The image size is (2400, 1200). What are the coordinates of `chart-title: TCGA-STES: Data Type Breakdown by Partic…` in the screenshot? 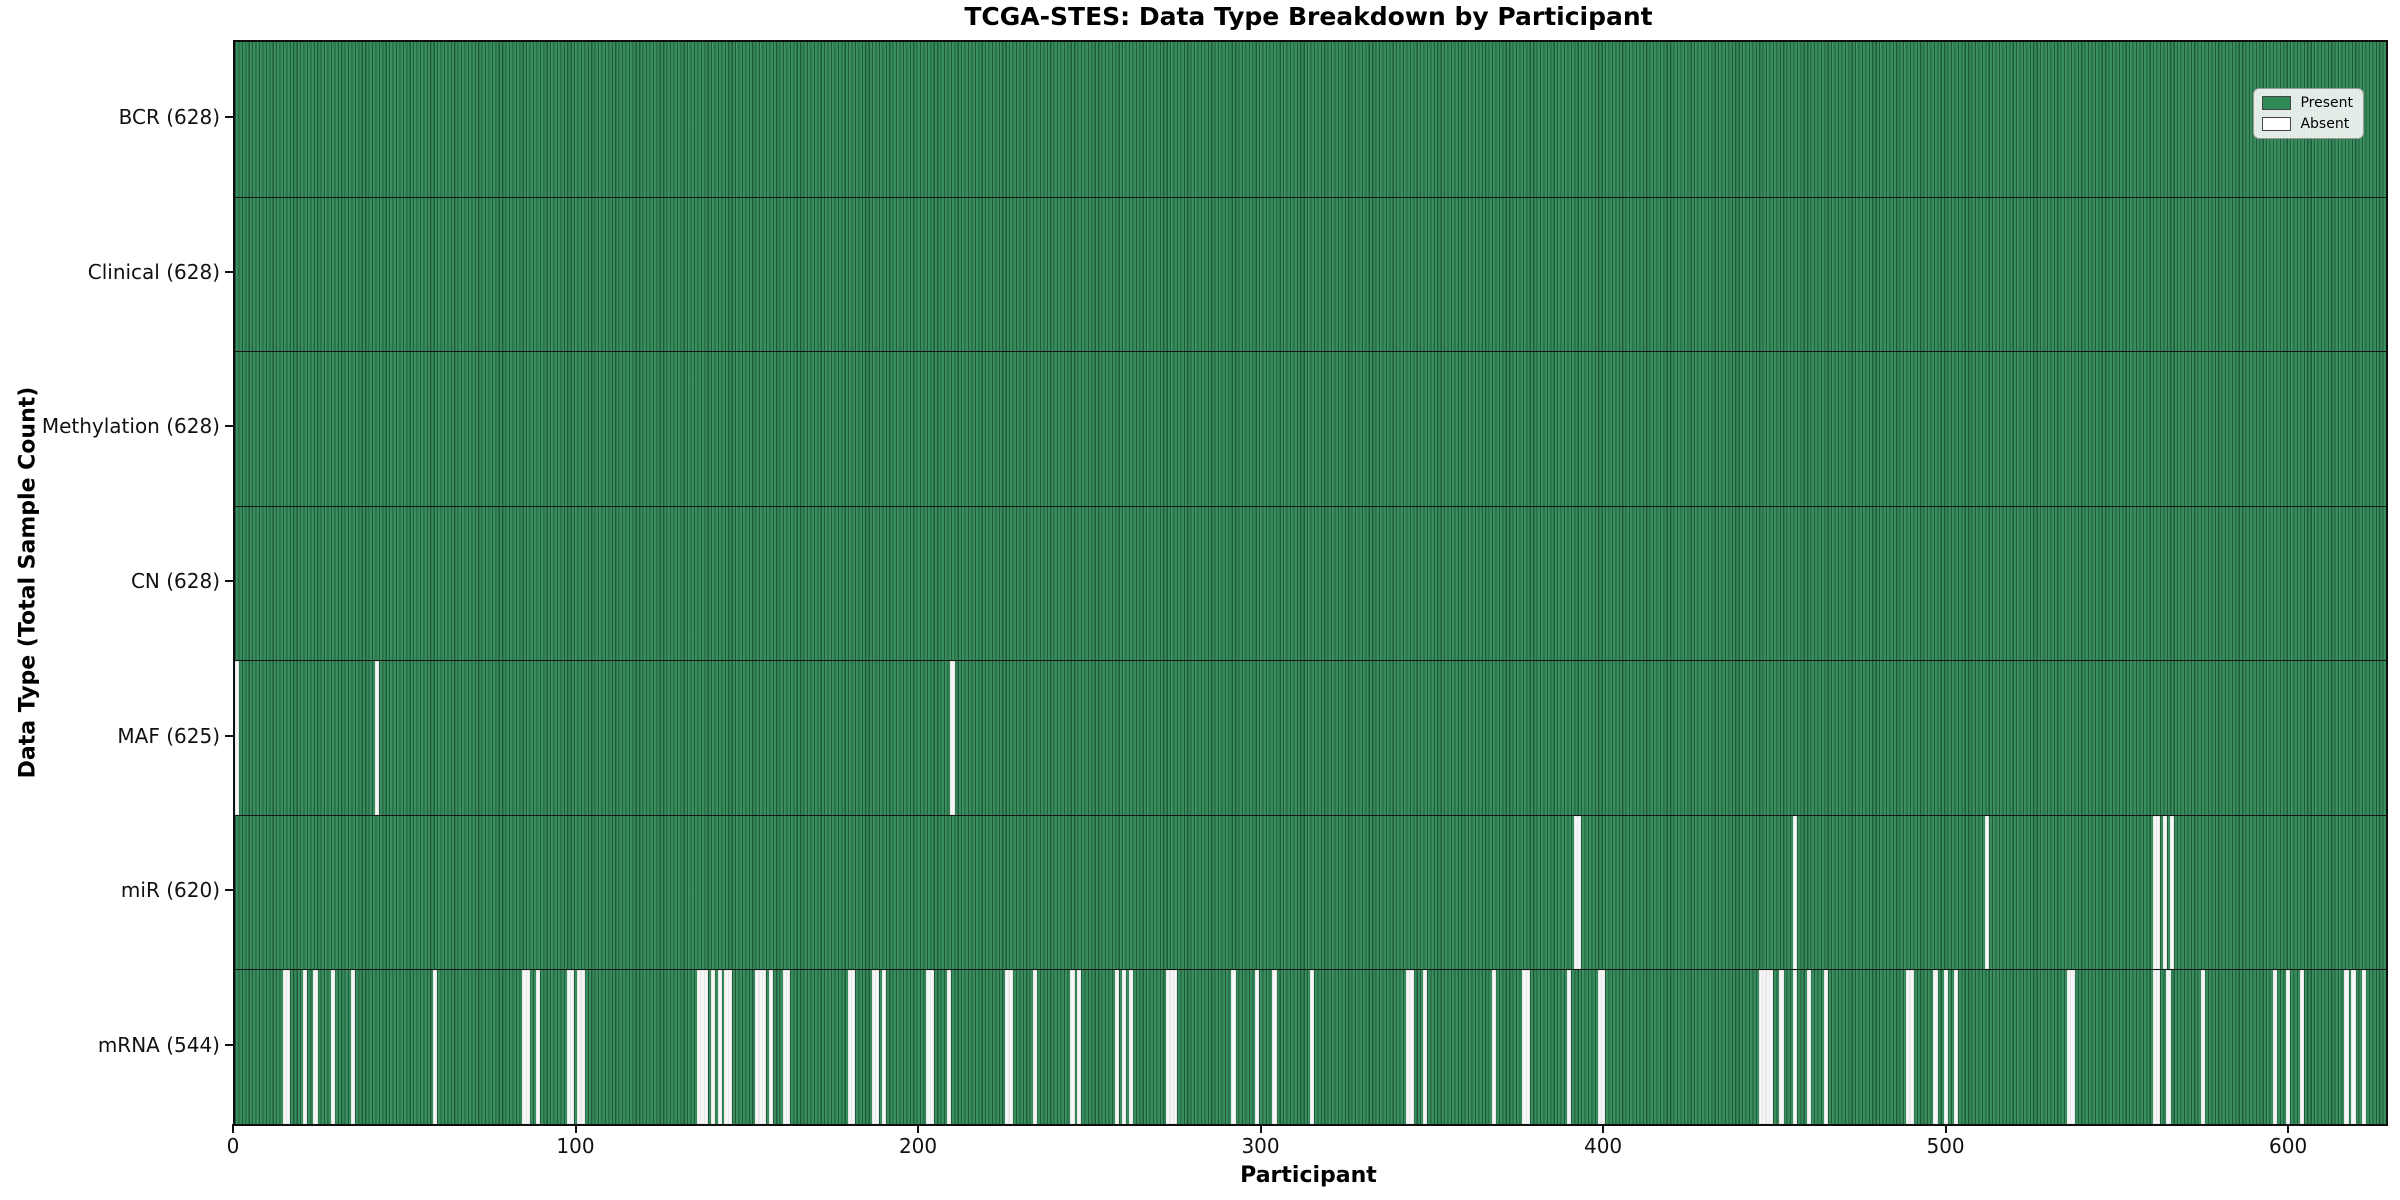 It's located at (1308, 16).